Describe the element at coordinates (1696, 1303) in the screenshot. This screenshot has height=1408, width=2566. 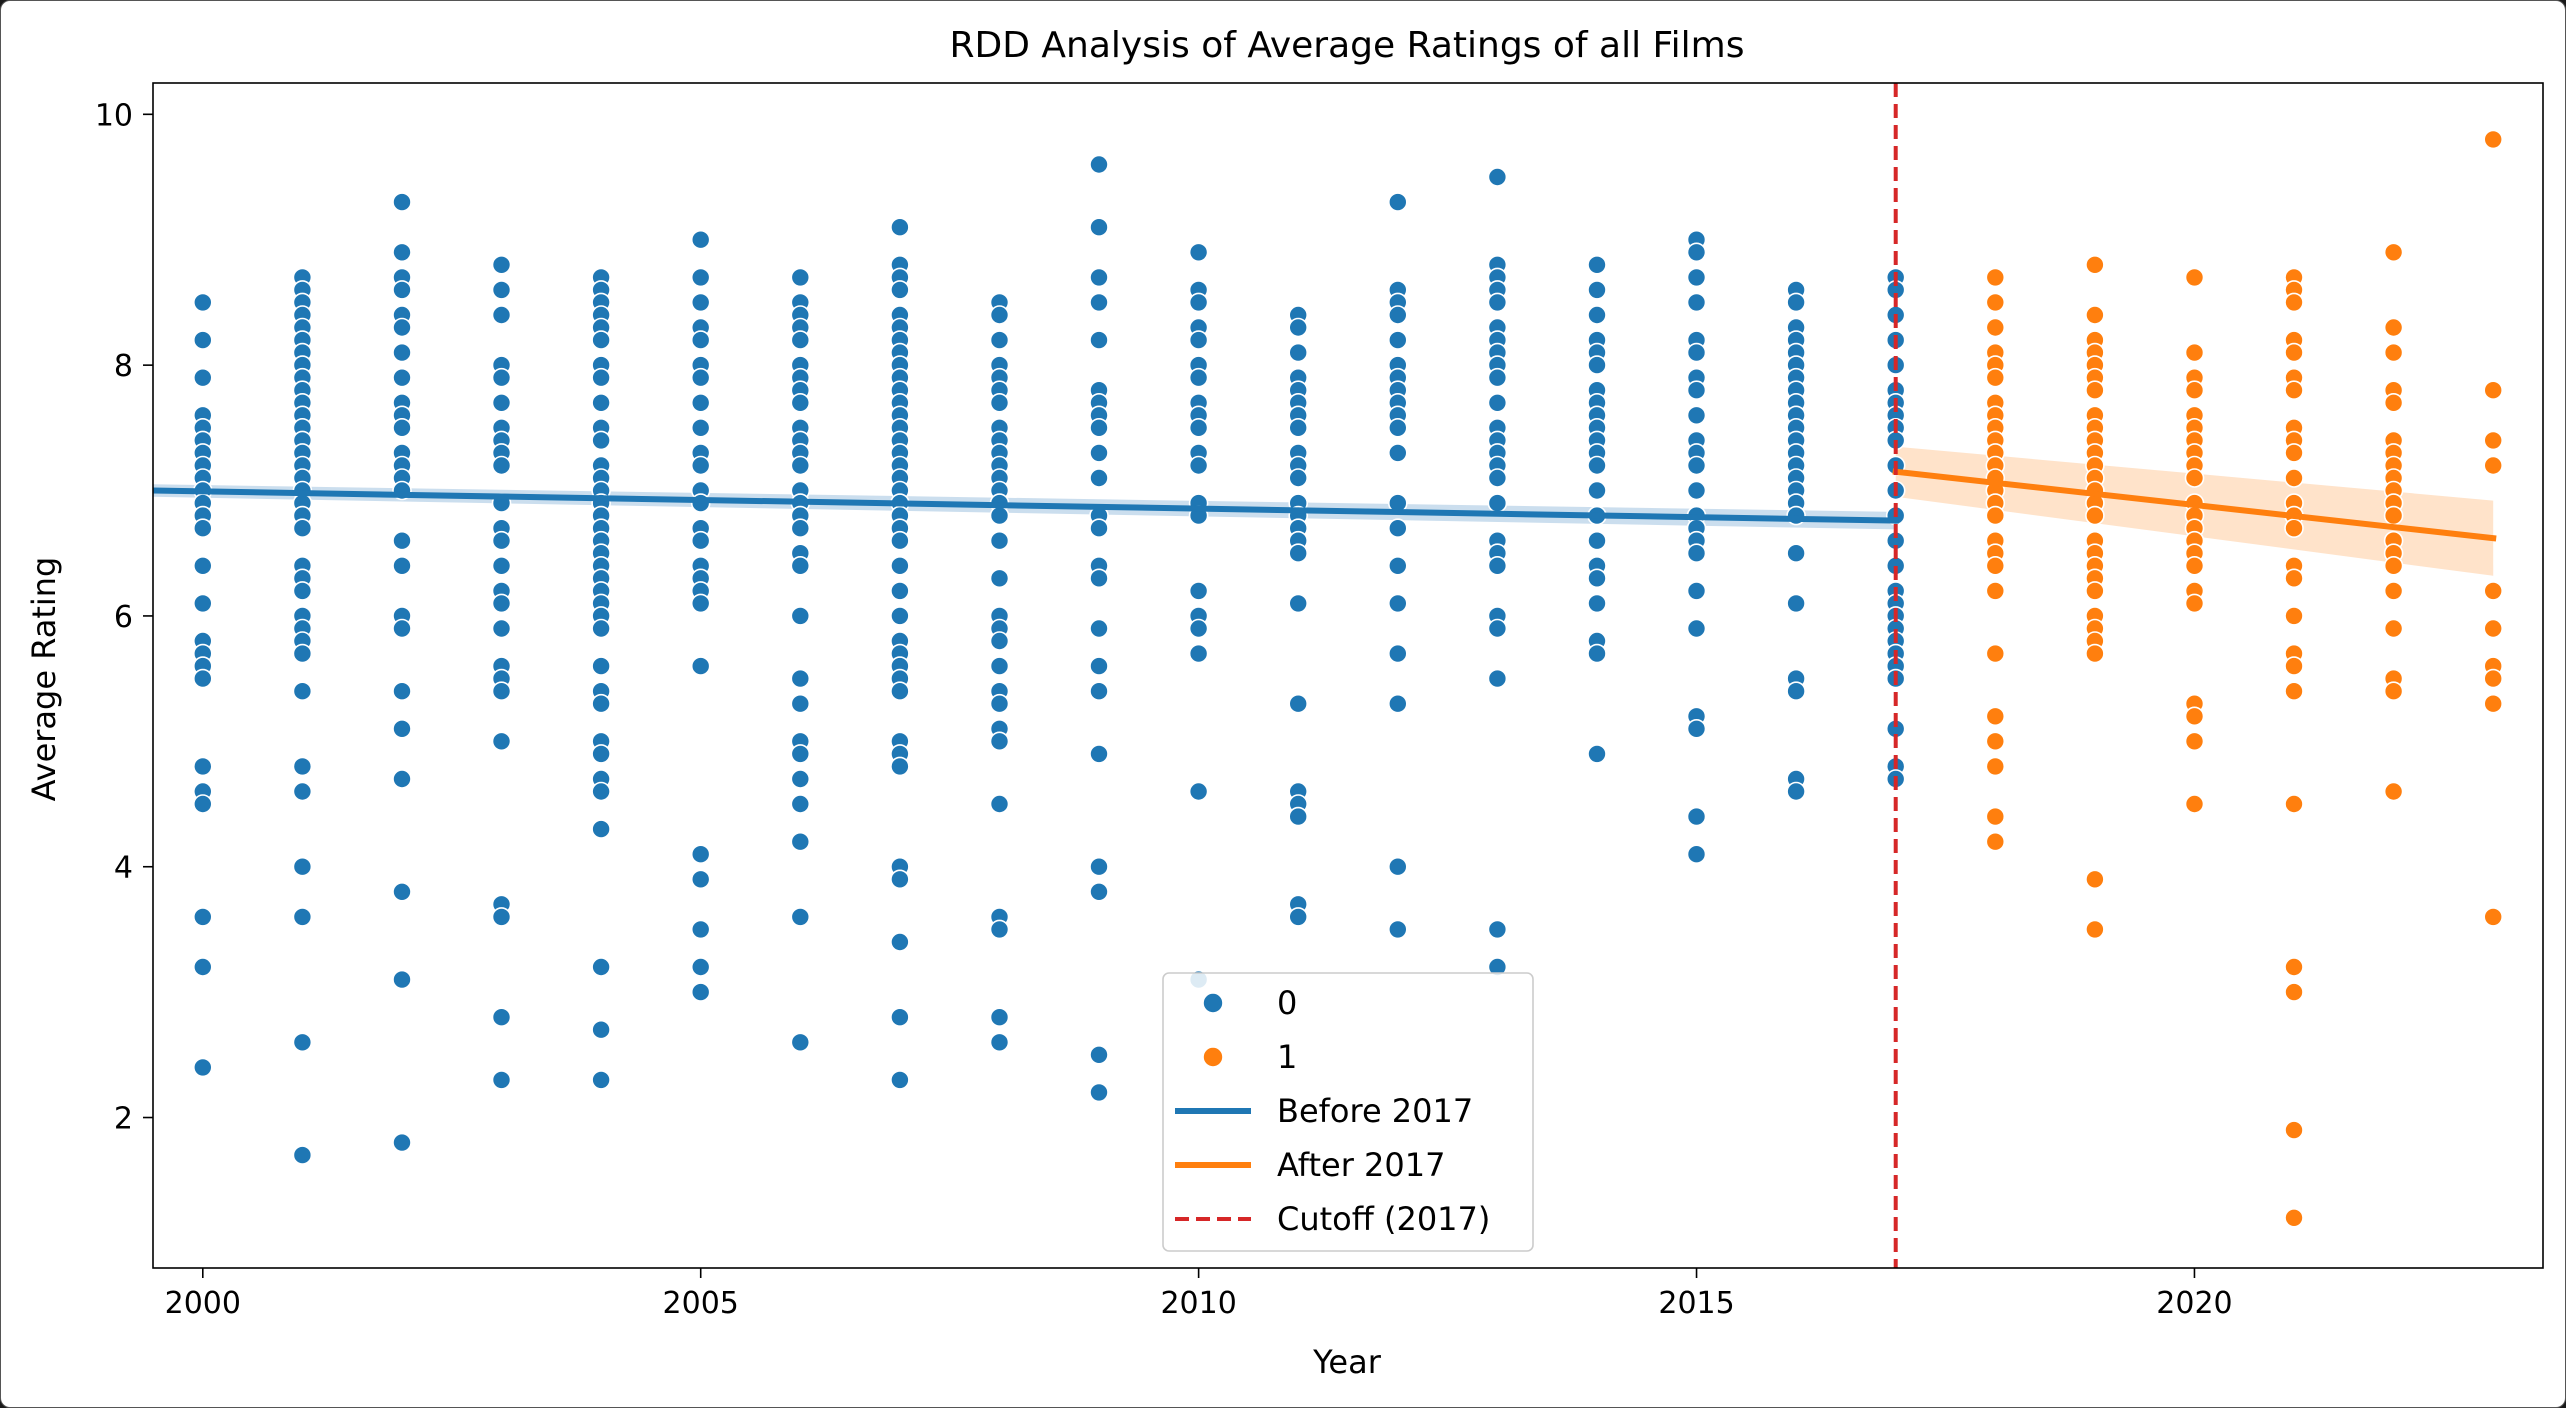
I see `x-tick-label: 2015` at that location.